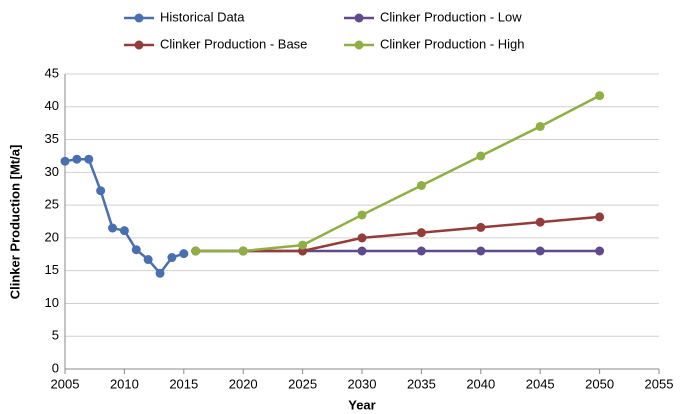 This screenshot has height=414, width=688. I want to click on legend-label: Clinker Production - Low, so click(451, 16).